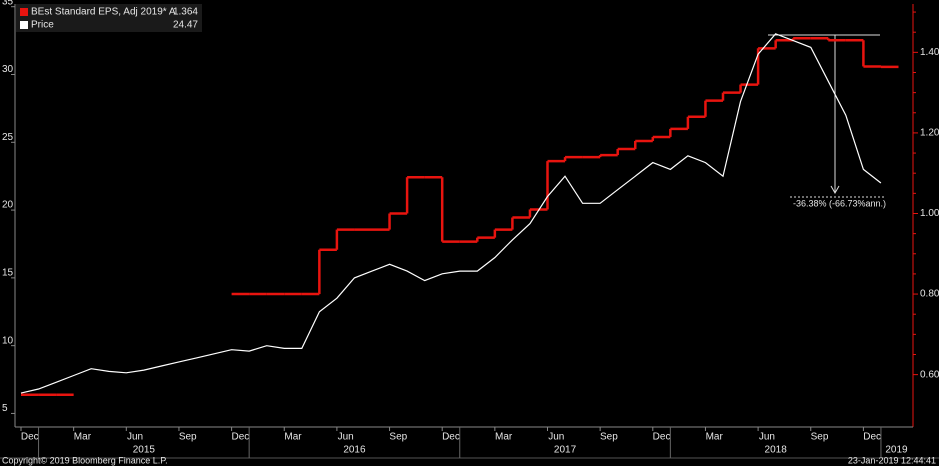 This screenshot has width=939, height=466. What do you see at coordinates (8, 273) in the screenshot?
I see `y-tick-label: 15` at bounding box center [8, 273].